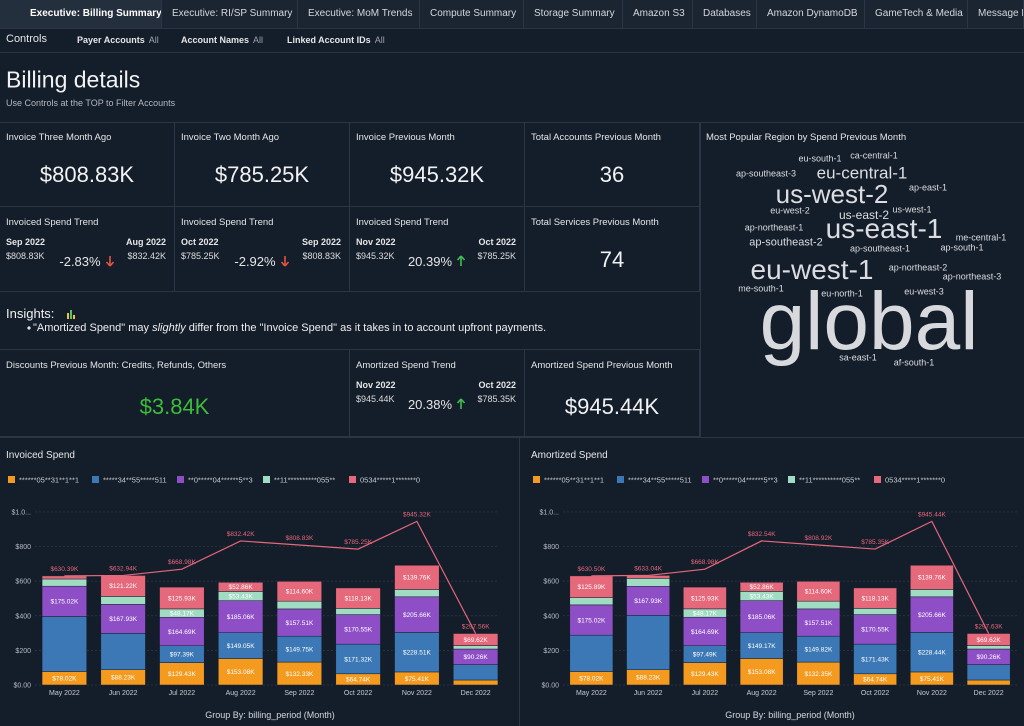 This screenshot has width=1024, height=726. I want to click on tab: Amazon DynamoDB, so click(811, 14).